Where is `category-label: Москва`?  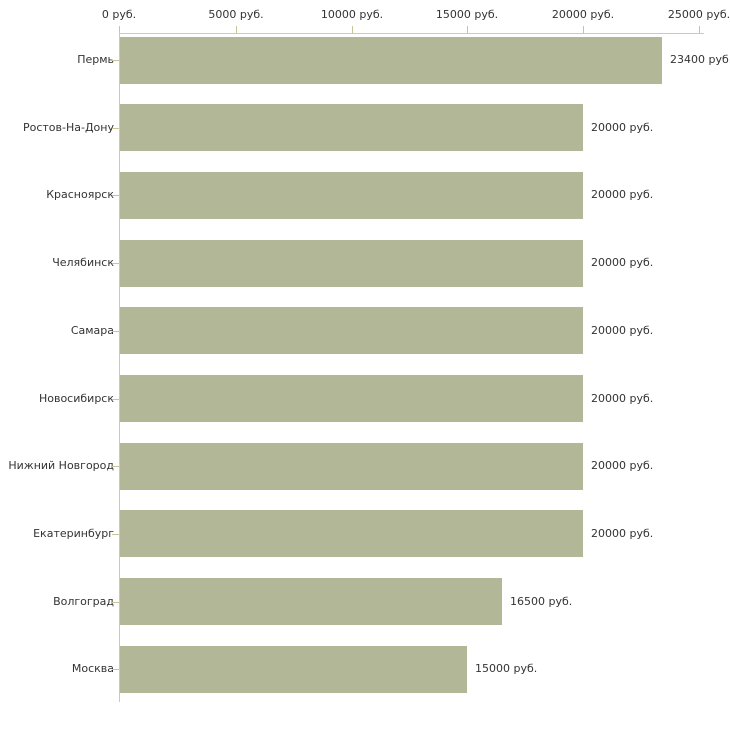
category-label: Москва is located at coordinates (92, 668).